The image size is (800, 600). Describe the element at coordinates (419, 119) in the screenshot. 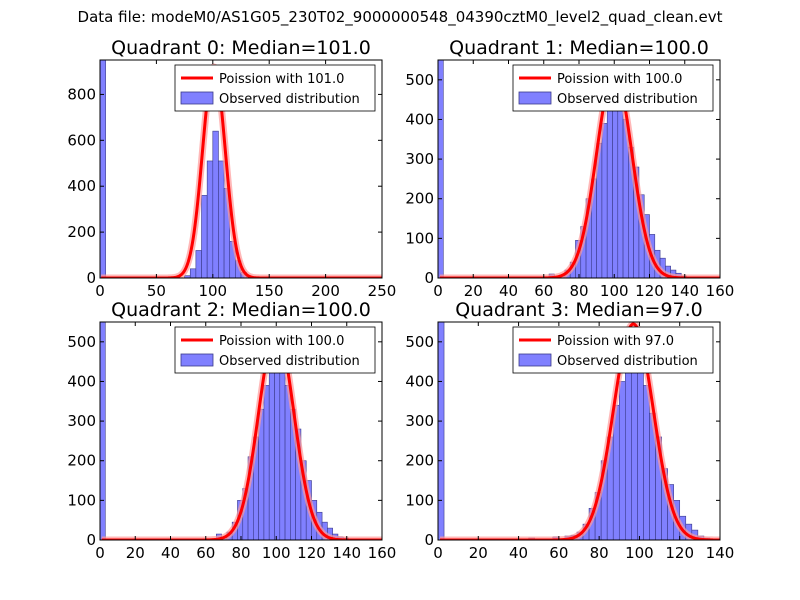

I see `quadrant-1-ytick-label: 400` at that location.